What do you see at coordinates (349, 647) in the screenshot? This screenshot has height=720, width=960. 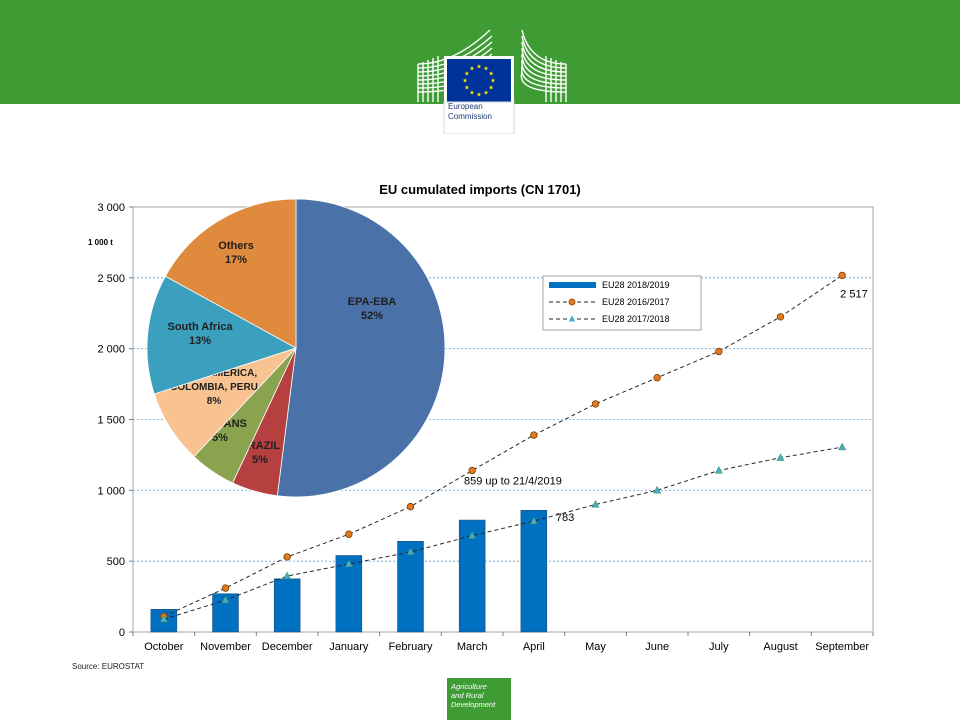 I see `x-tick-label: January` at bounding box center [349, 647].